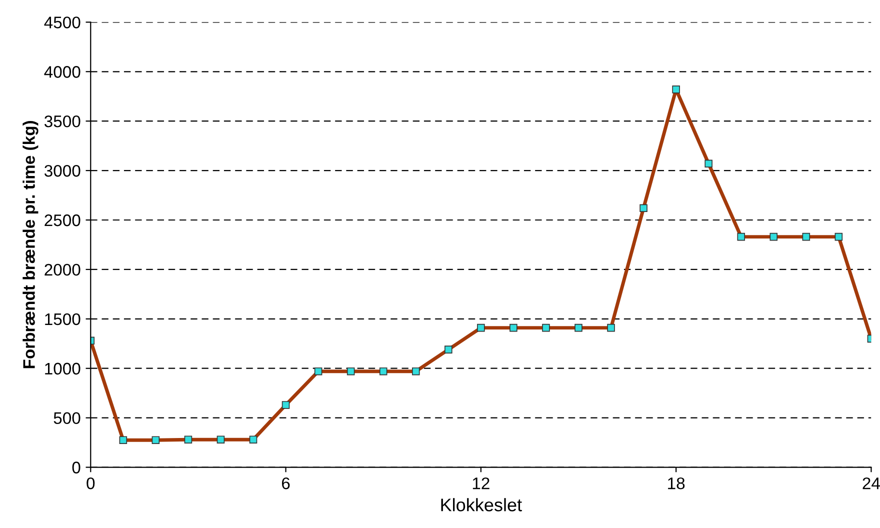 The width and height of the screenshot is (880, 528). What do you see at coordinates (676, 483) in the screenshot?
I see `x-tick-label: 18` at bounding box center [676, 483].